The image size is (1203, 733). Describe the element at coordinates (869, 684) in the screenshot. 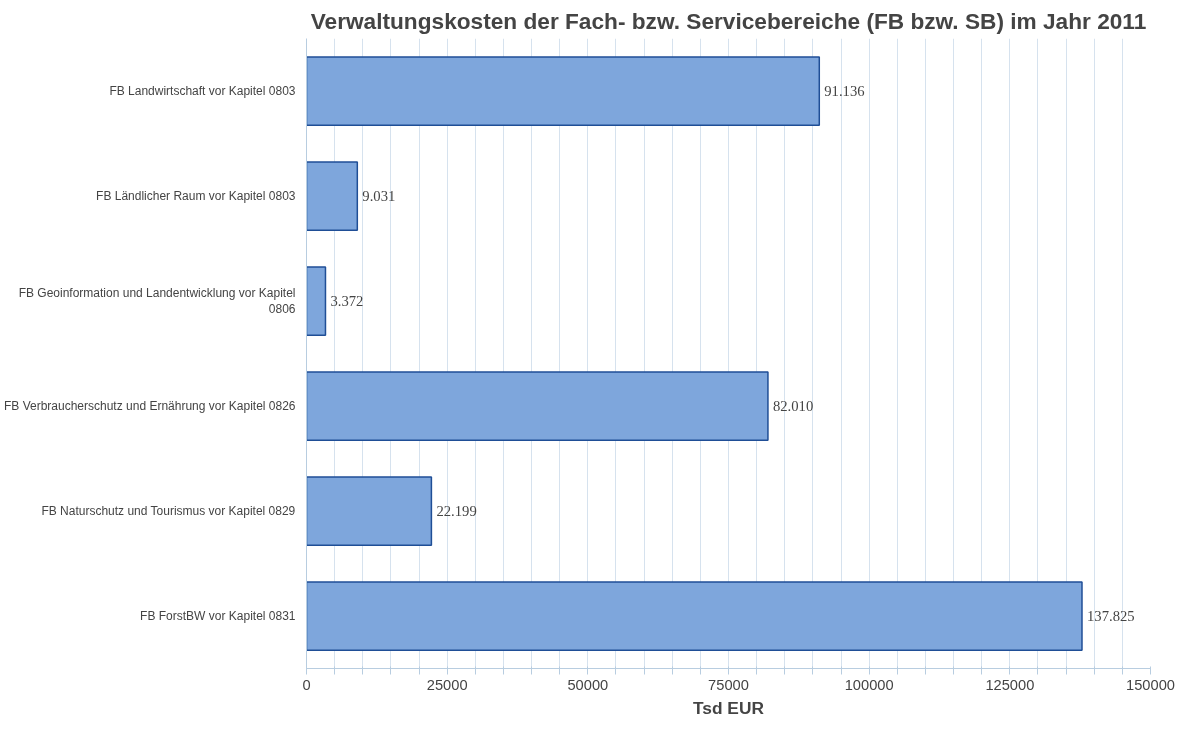

I see `x-tick-label: 100000` at that location.